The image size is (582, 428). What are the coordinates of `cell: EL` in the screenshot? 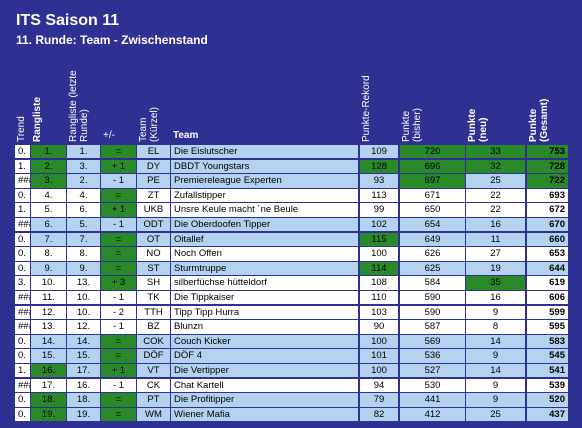 It's located at (153, 152).